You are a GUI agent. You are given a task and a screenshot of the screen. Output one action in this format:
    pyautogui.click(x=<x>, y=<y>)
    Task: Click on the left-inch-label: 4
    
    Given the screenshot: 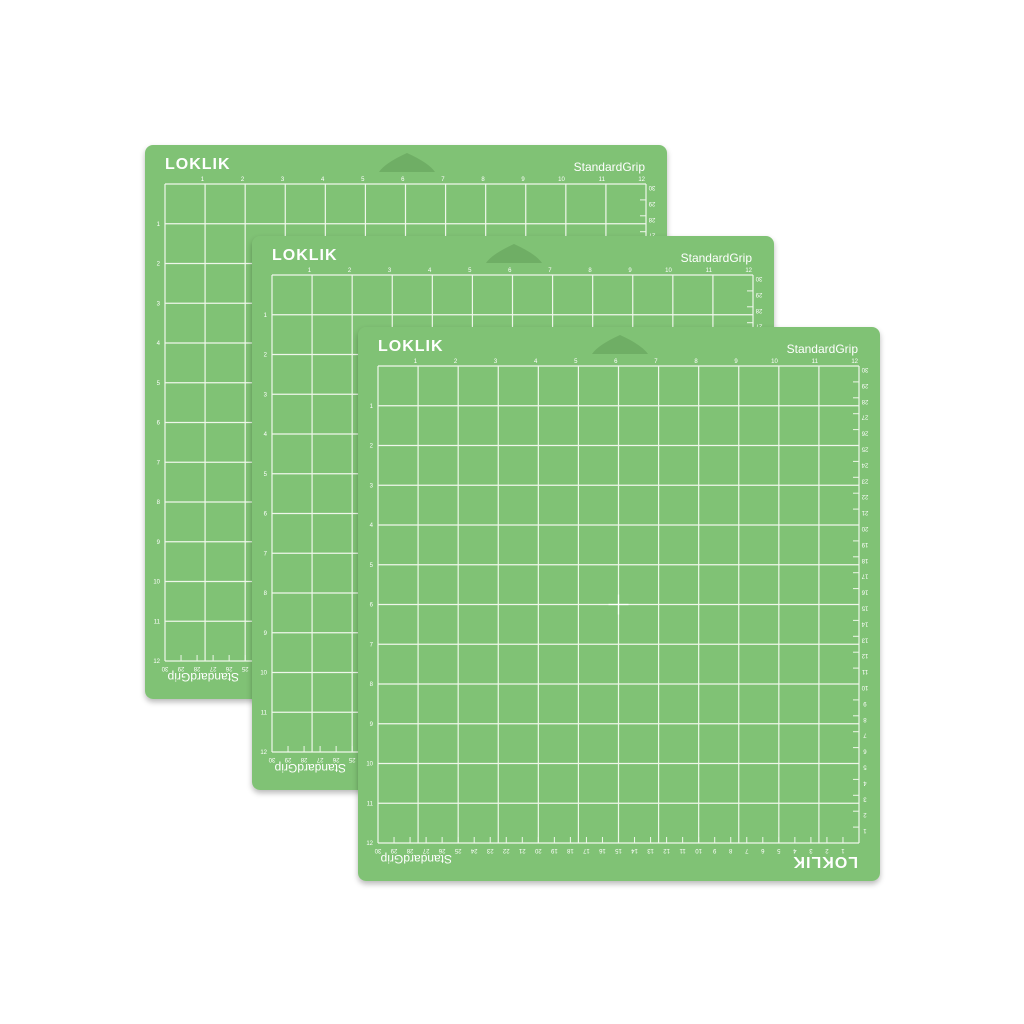 What is the action you would take?
    pyautogui.click(x=266, y=435)
    